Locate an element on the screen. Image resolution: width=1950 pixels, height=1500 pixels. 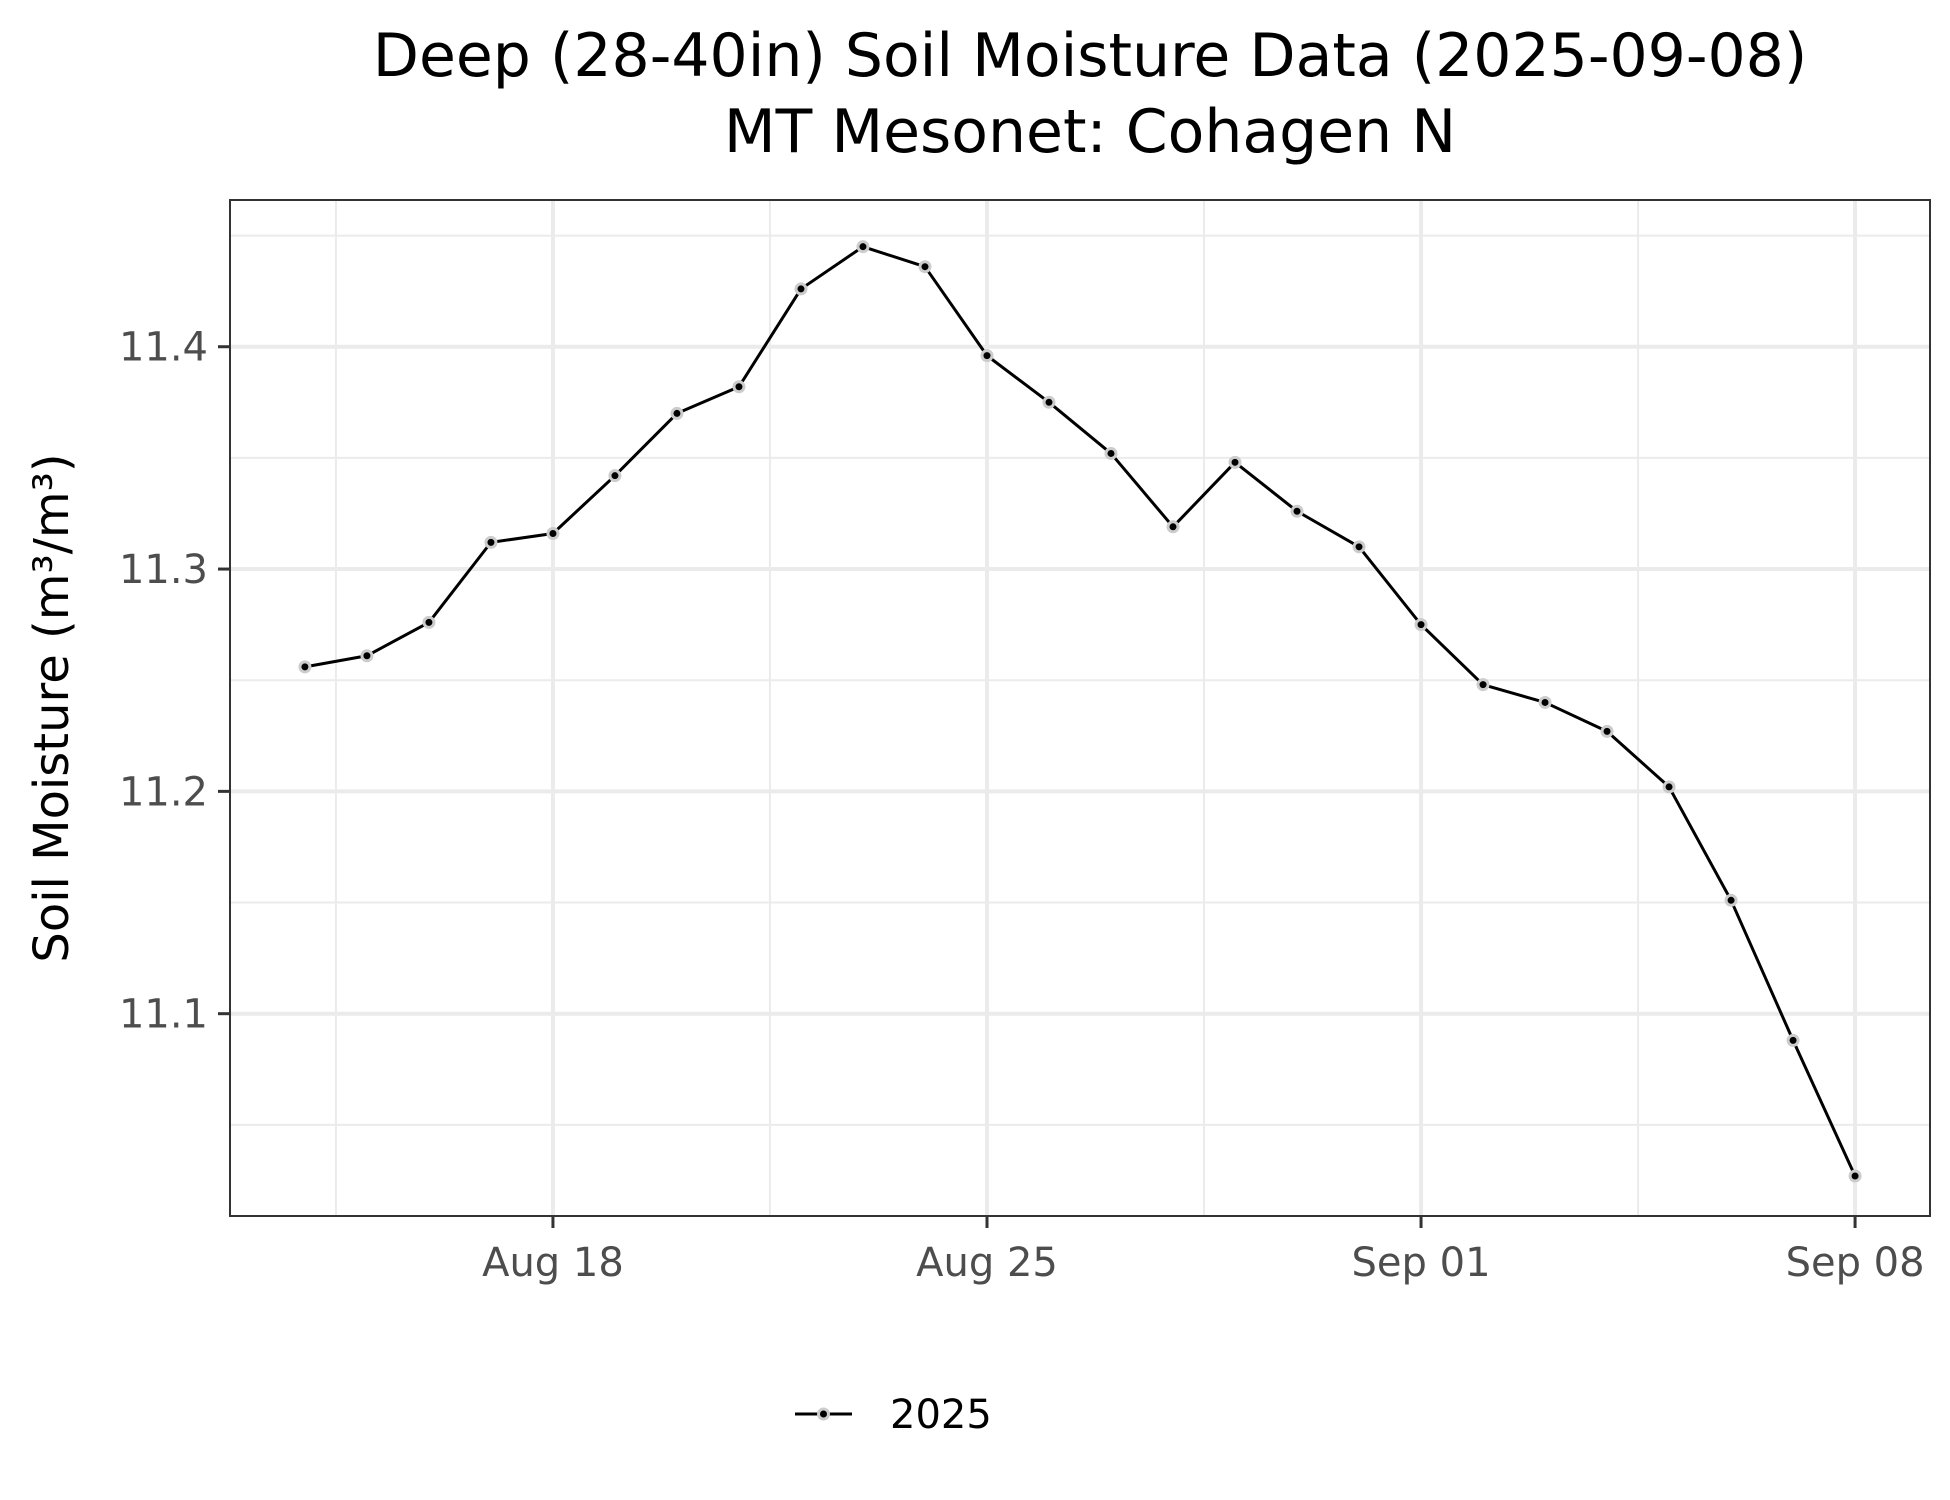
y-tick-label: 11.4 is located at coordinates (163, 348).